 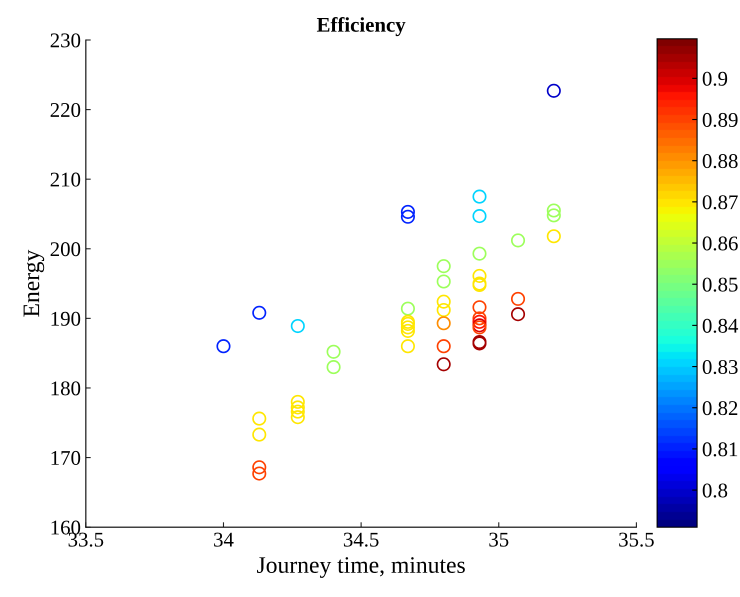 What do you see at coordinates (636, 539) in the screenshot?
I see `x-tick-label: 35.5` at bounding box center [636, 539].